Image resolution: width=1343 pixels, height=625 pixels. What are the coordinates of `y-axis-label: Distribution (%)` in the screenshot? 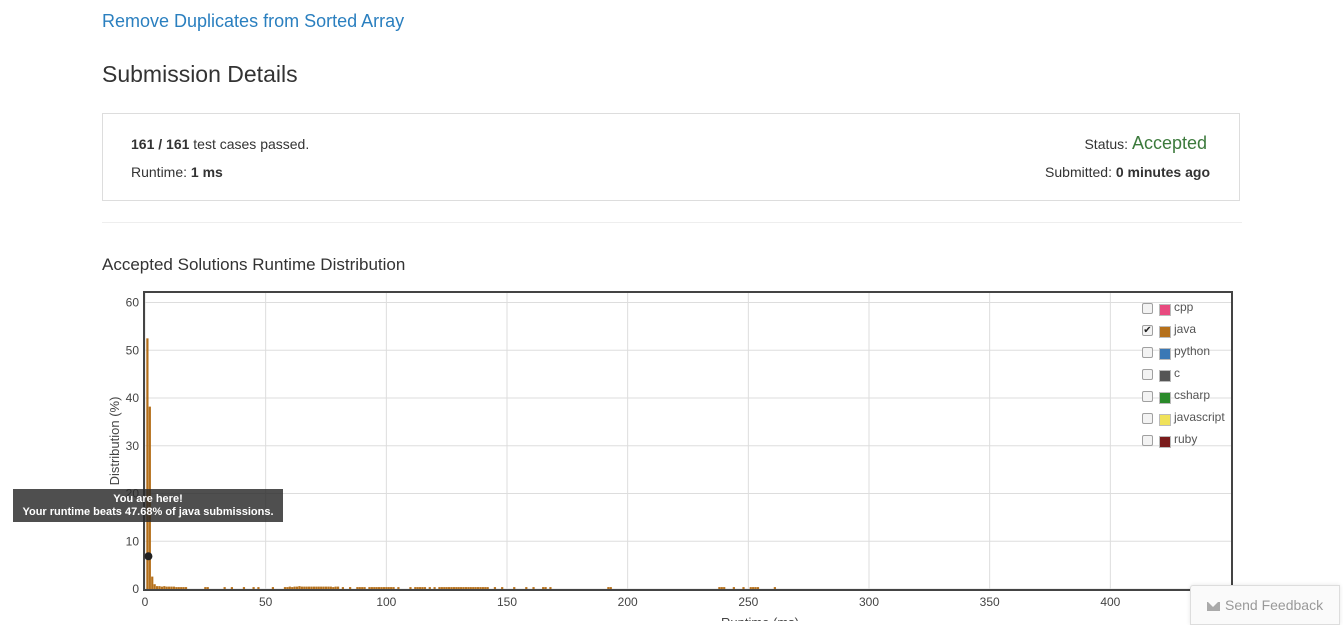 It's located at (114, 441).